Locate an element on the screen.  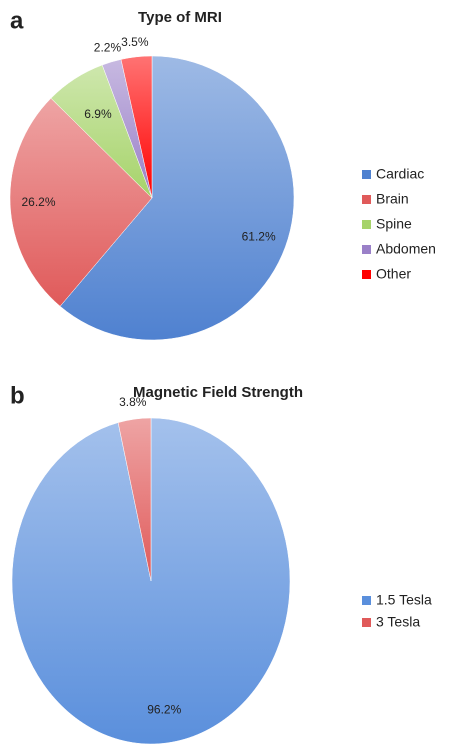
legend-label: Brain is located at coordinates (392, 199).